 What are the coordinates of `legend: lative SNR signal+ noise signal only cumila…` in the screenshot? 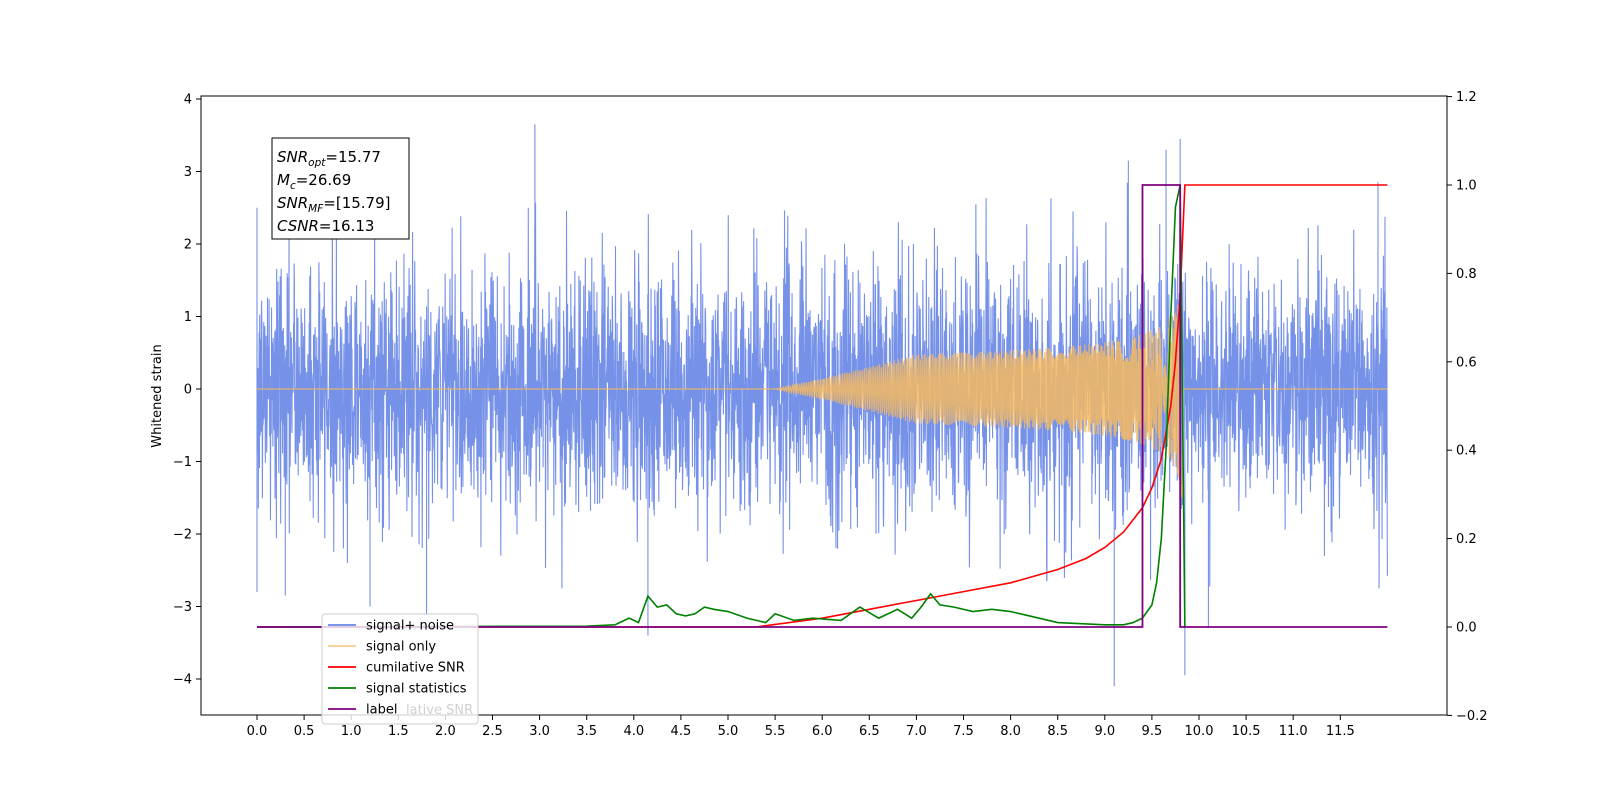 It's located at (400, 669).